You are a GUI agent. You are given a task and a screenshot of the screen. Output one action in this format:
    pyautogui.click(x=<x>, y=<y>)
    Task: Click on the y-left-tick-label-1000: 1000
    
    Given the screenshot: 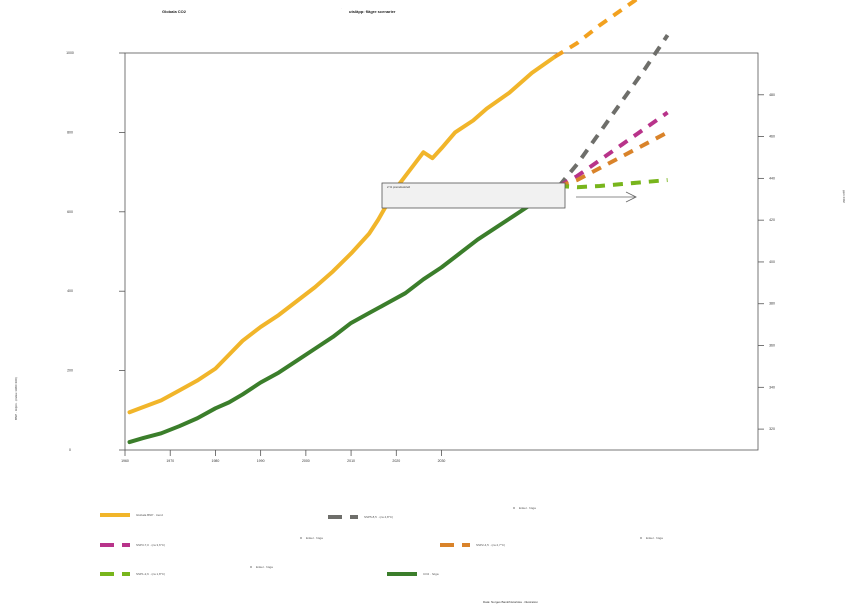 What is the action you would take?
    pyautogui.click(x=70, y=53)
    